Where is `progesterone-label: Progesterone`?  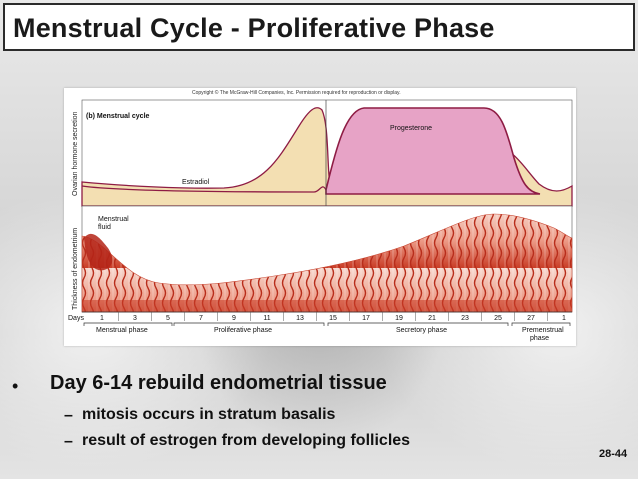
progesterone-label: Progesterone is located at coordinates (411, 128).